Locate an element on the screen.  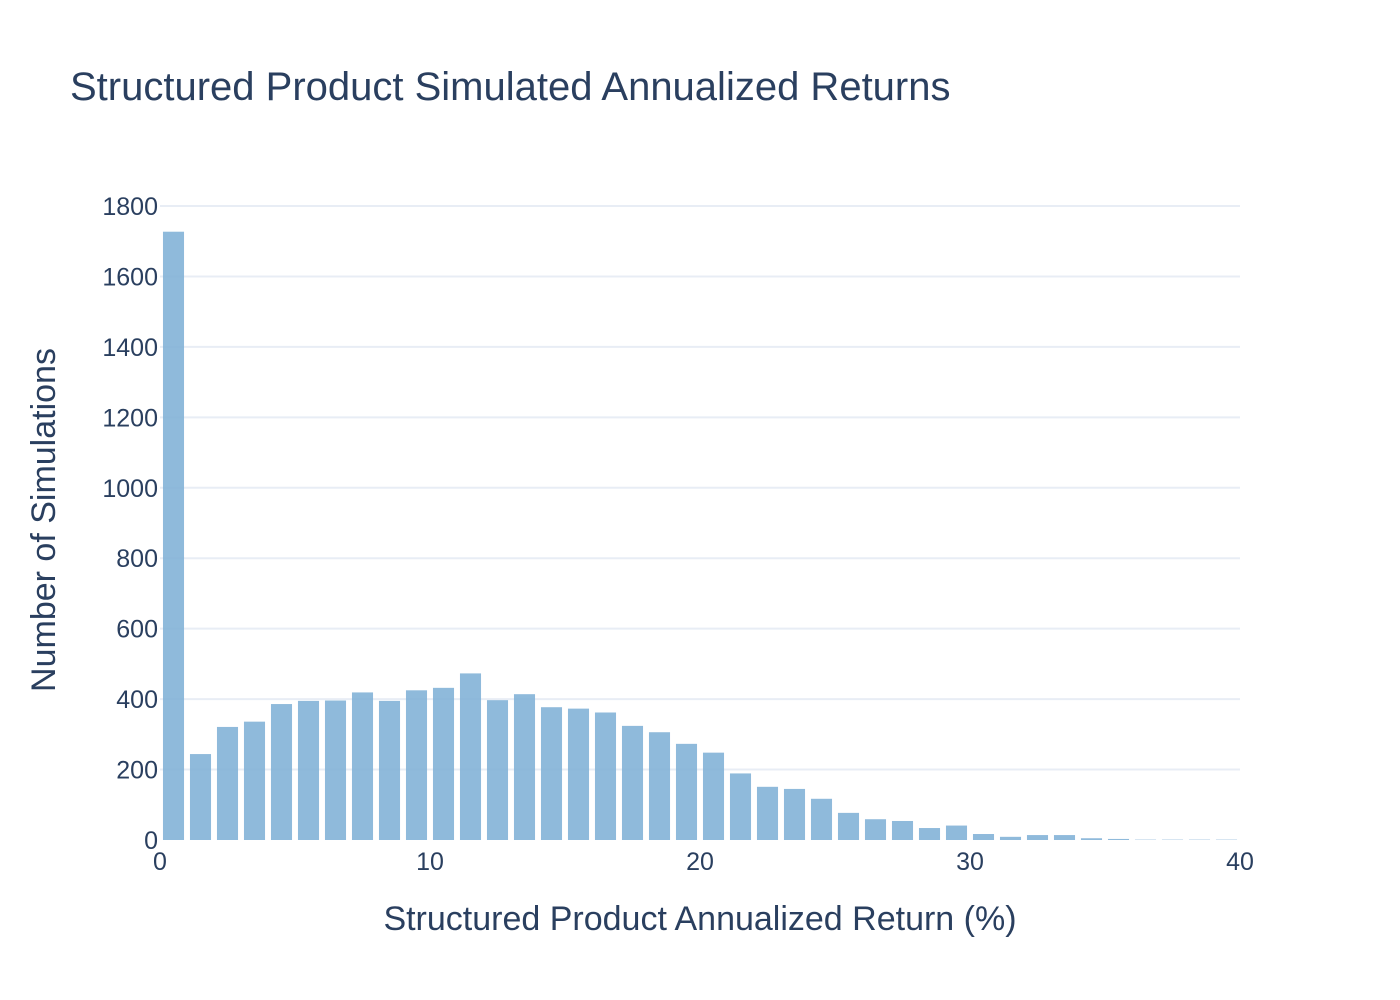
y-tick-label: 200 is located at coordinates (137, 771).